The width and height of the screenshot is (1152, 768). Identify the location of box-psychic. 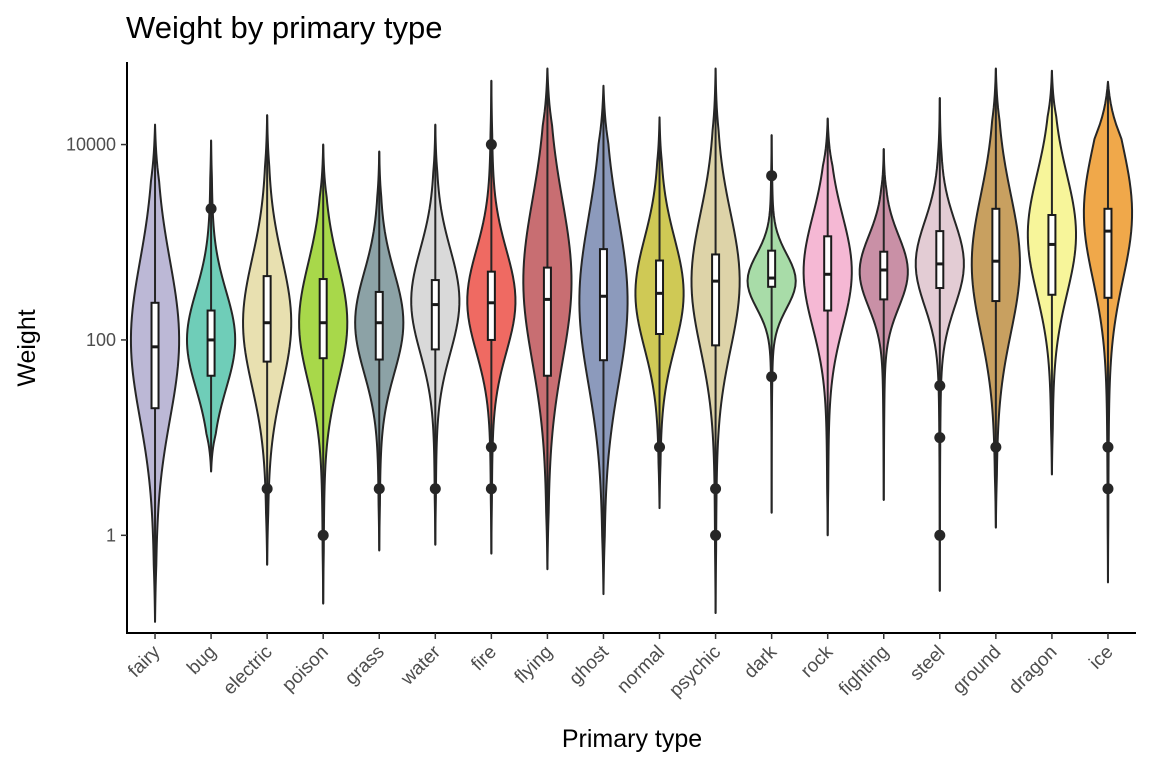
(716, 300).